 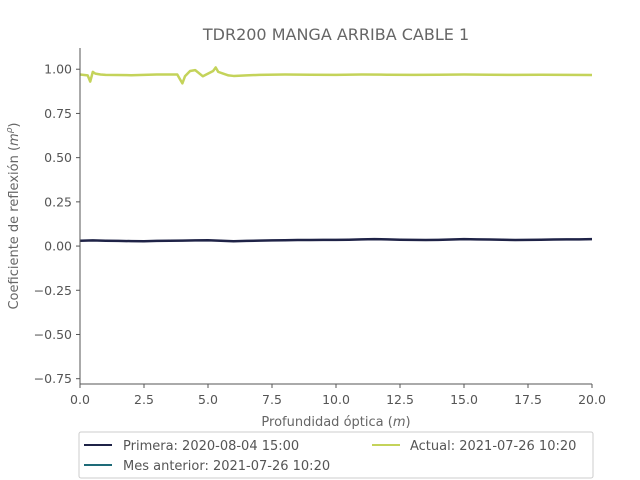 I want to click on y-tick-label: 0.25, so click(x=58, y=201).